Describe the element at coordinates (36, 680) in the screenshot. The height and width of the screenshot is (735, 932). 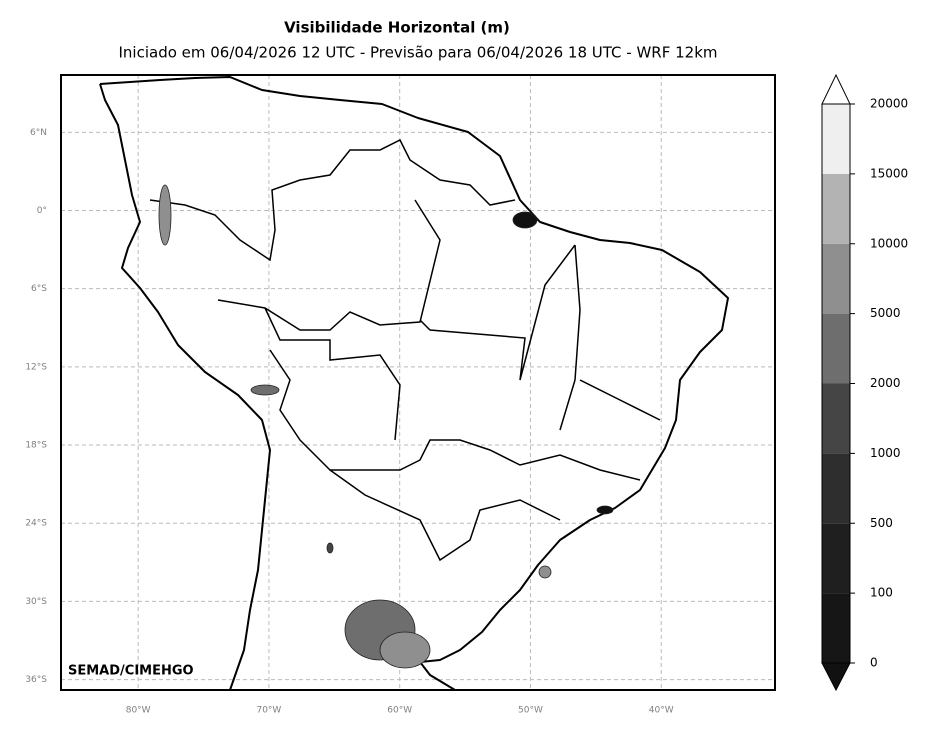
I see `lat-label: 36°S` at that location.